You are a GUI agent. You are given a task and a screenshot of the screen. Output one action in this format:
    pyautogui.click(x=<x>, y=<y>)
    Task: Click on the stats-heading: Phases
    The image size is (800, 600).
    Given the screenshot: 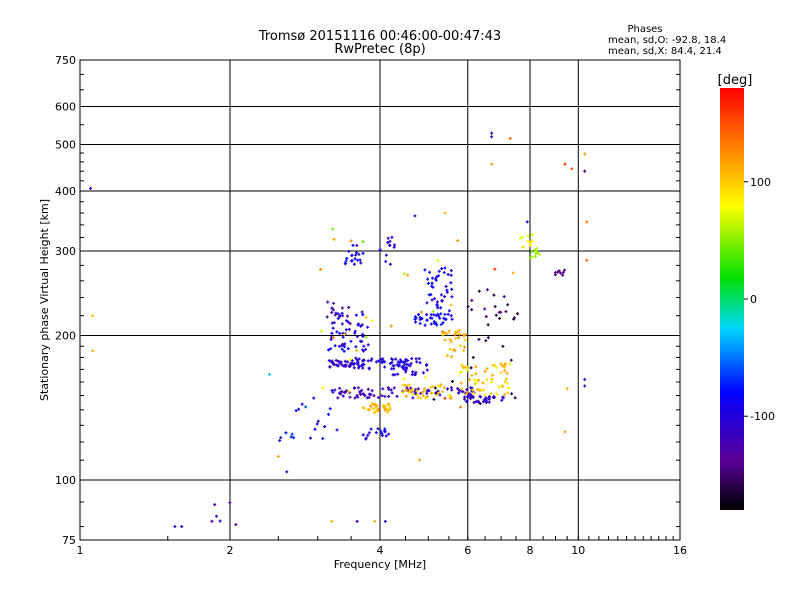 What is the action you would take?
    pyautogui.click(x=644, y=29)
    